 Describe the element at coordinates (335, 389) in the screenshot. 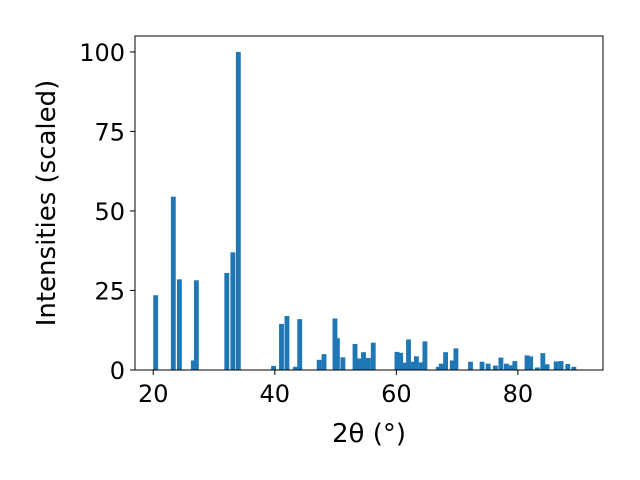

I see `x-ticks-group: 20 40 60 80` at that location.